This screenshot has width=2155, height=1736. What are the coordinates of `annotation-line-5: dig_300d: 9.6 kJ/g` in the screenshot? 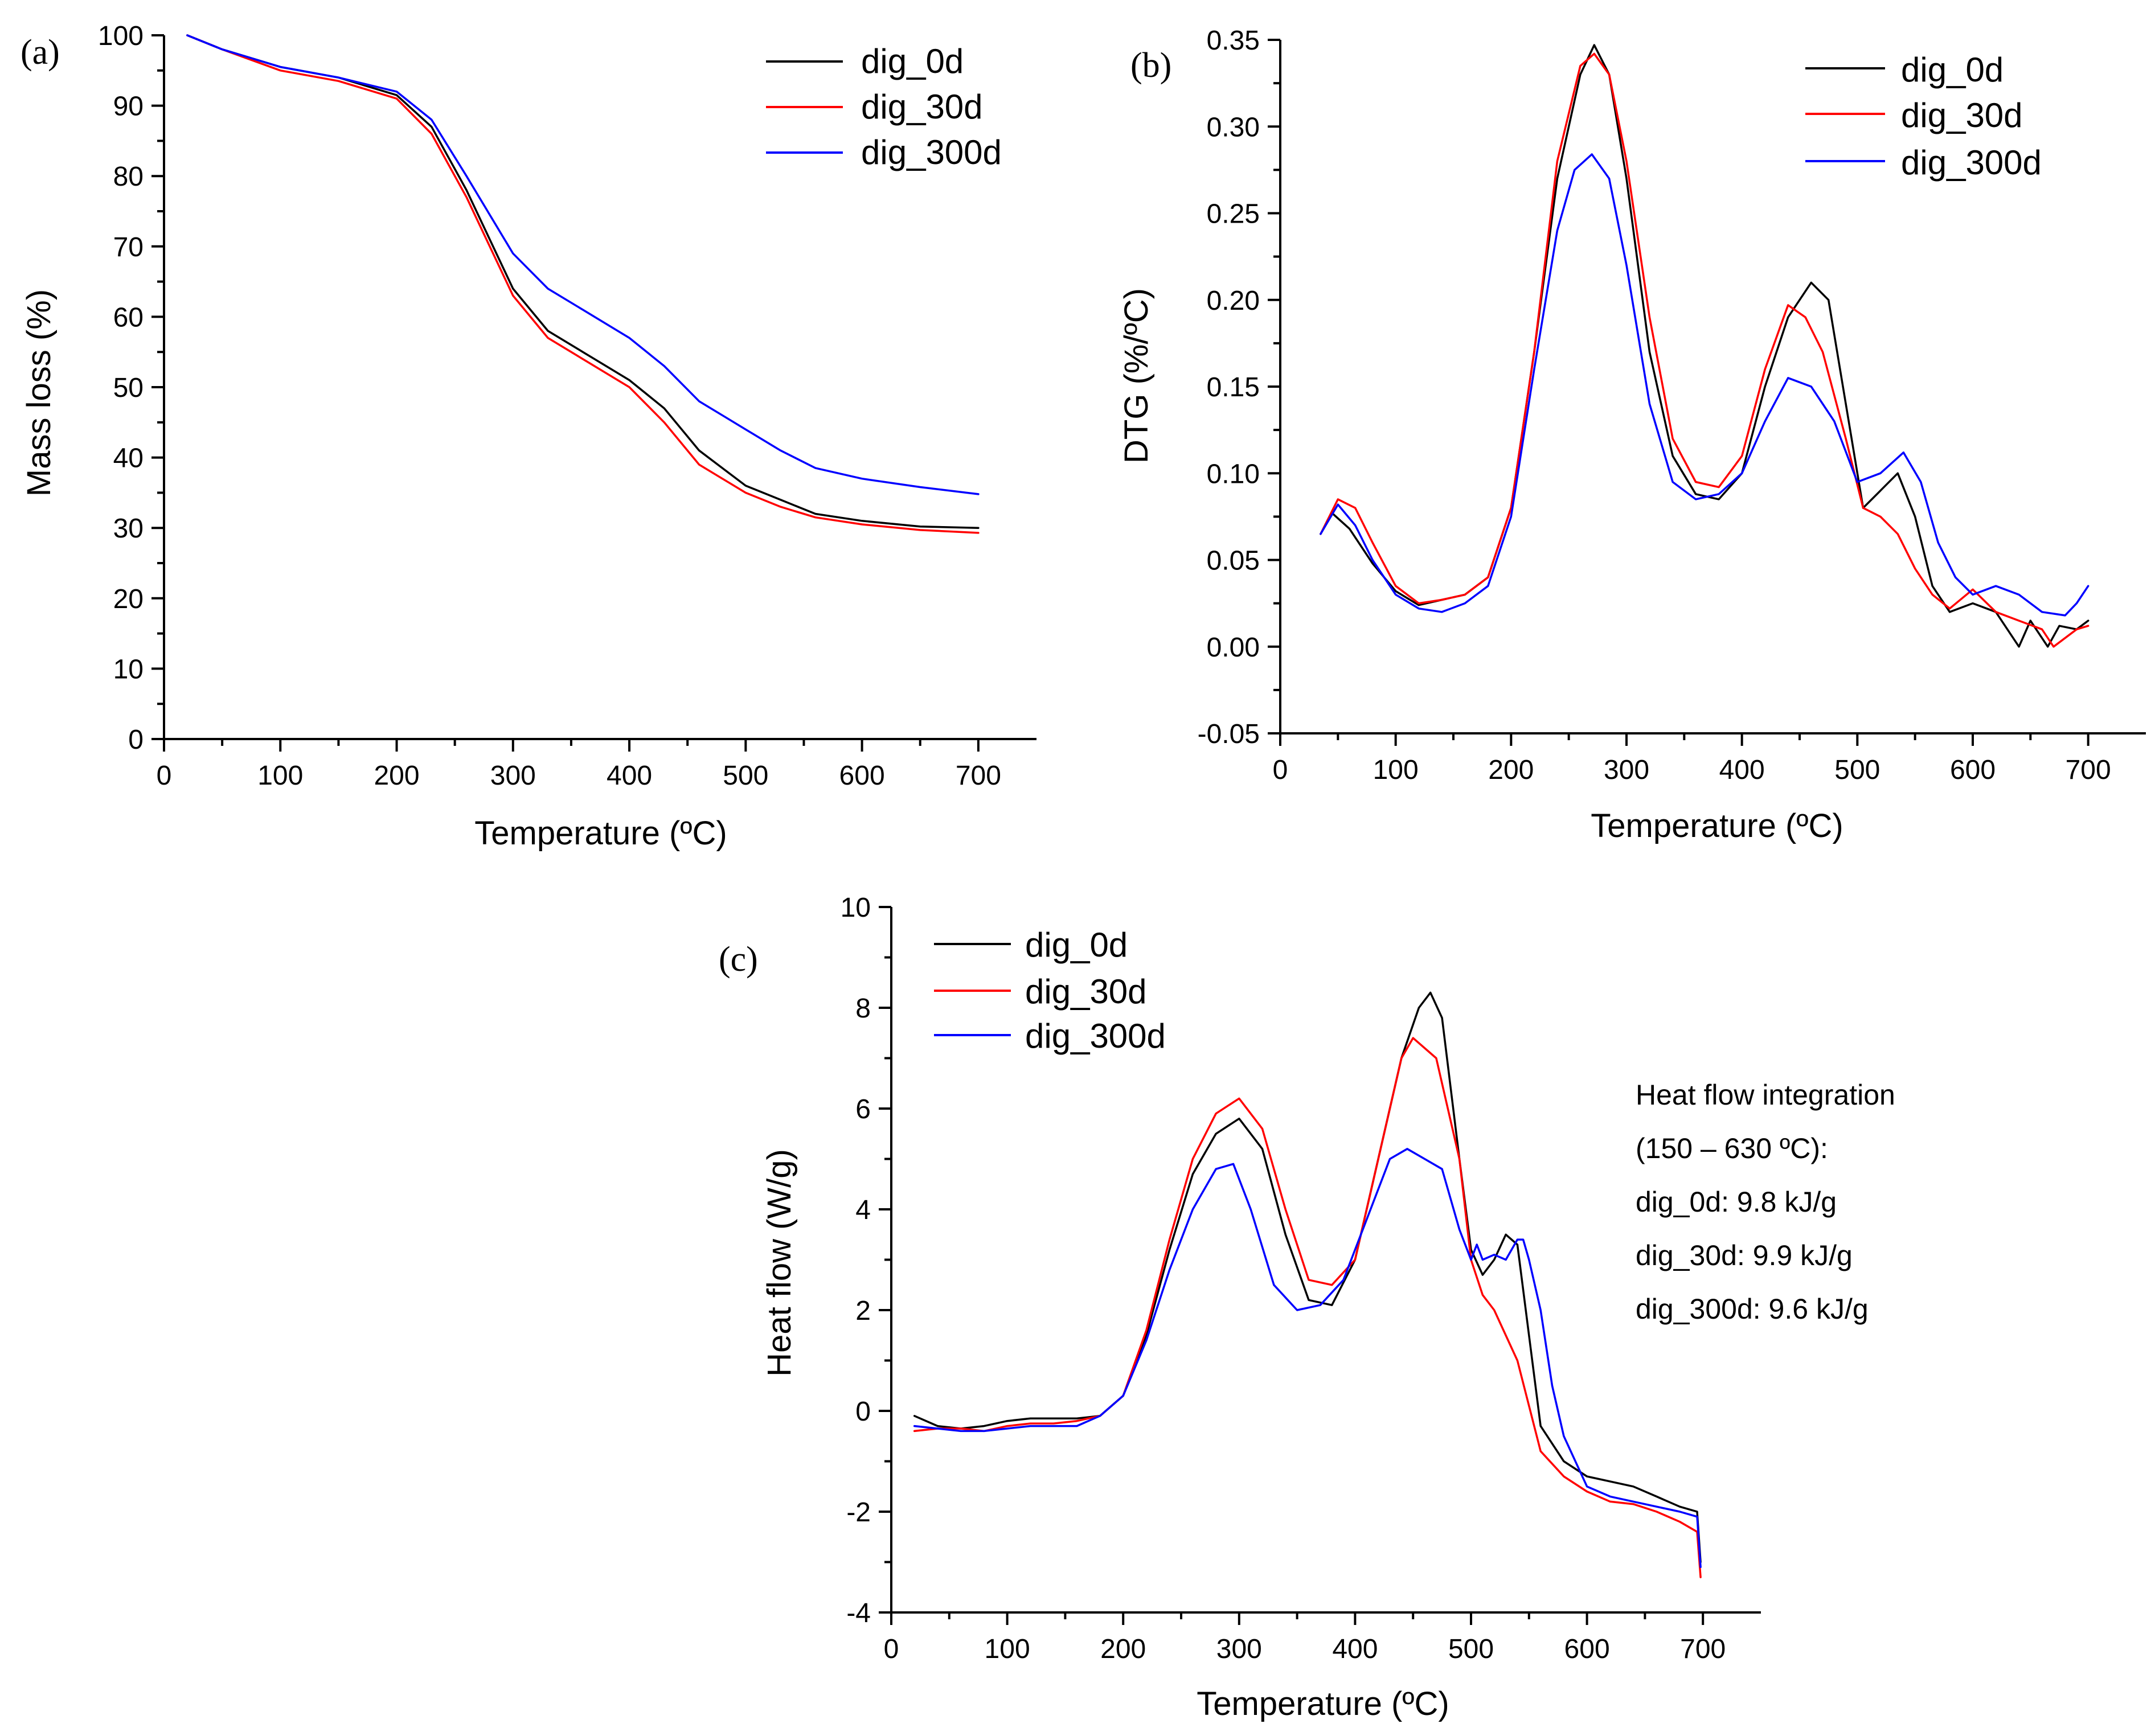 It's located at (1752, 1309).